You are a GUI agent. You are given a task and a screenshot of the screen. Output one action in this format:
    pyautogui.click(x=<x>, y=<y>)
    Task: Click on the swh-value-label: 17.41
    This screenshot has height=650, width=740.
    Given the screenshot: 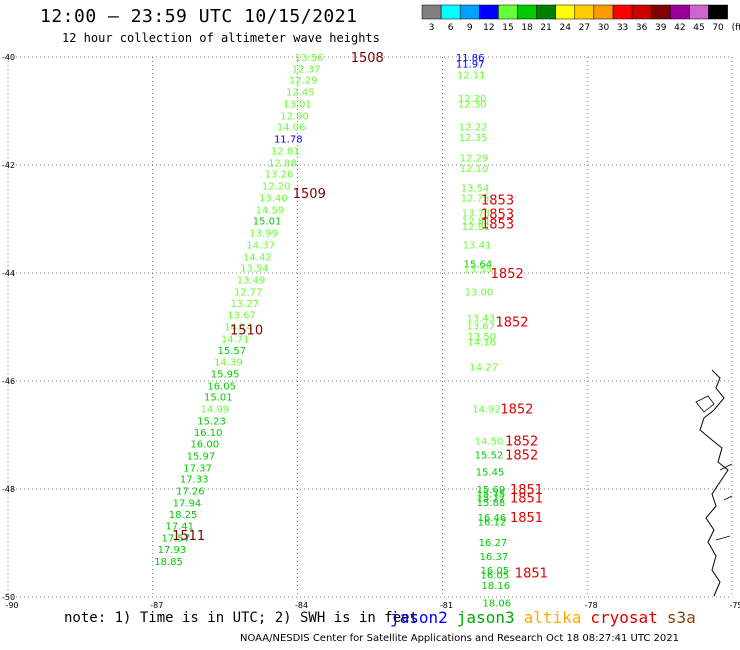 What is the action you would take?
    pyautogui.click(x=179, y=527)
    